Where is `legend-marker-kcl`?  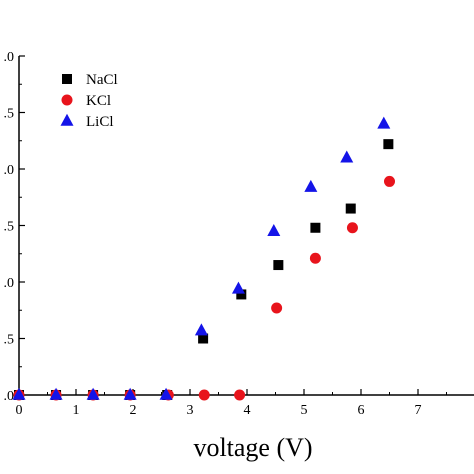
legend-marker-kcl is located at coordinates (67, 100).